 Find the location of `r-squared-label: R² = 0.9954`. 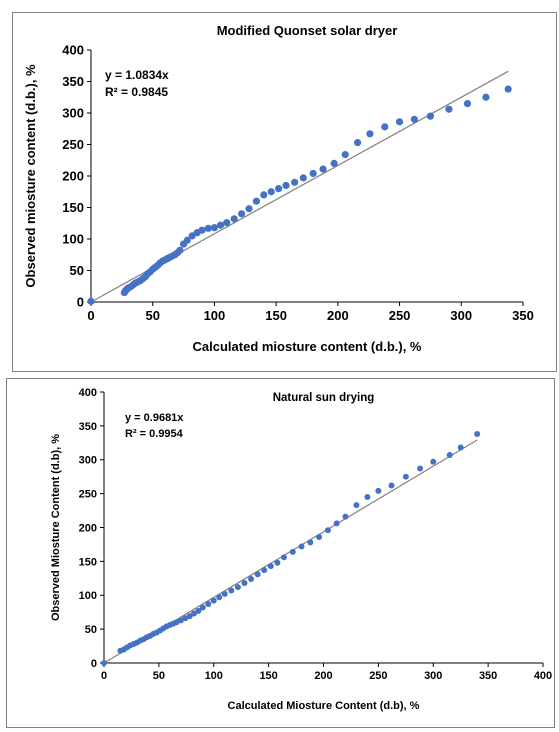

r-squared-label: R² = 0.9954 is located at coordinates (154, 434).